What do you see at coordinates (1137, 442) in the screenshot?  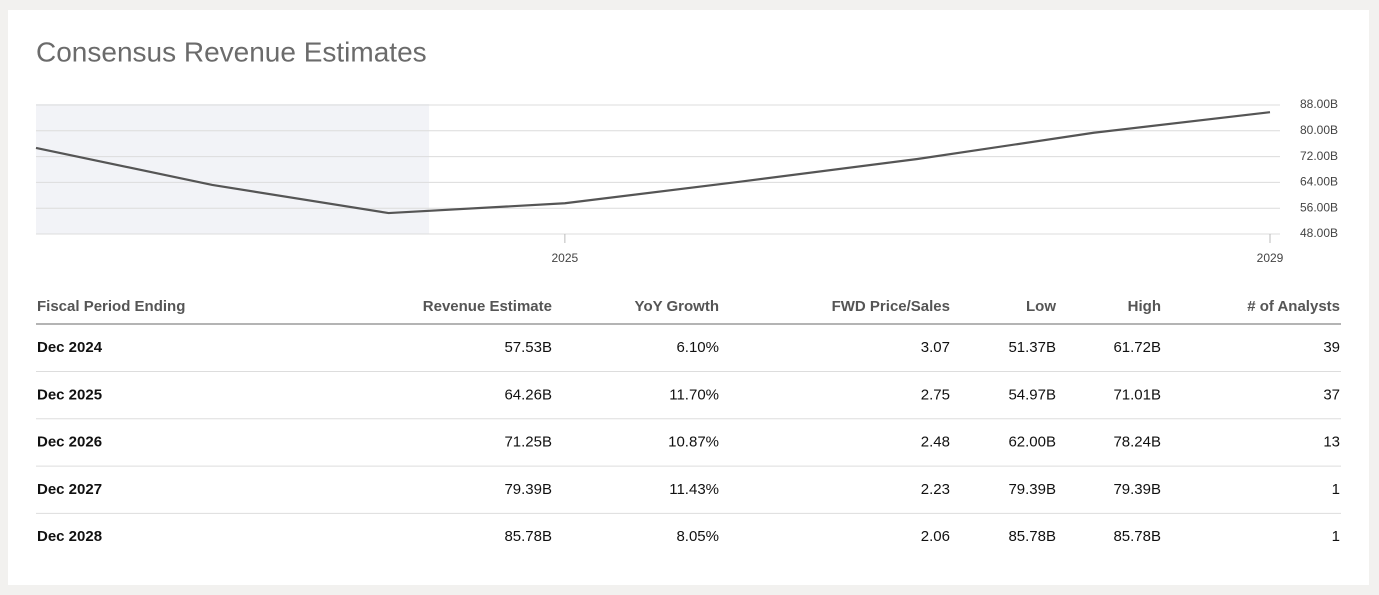 I see `cell: 78.24B` at bounding box center [1137, 442].